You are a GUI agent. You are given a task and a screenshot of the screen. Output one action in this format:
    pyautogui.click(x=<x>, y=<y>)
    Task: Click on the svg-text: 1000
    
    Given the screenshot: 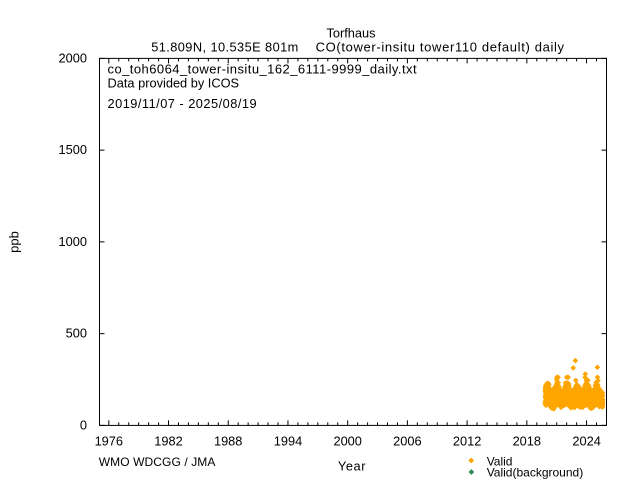 What is the action you would take?
    pyautogui.click(x=73, y=241)
    